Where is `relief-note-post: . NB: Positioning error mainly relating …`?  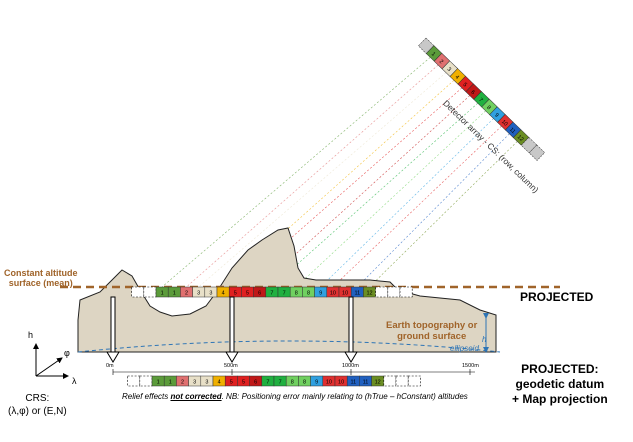 relief-note-post: . NB: Positioning error mainly relating … is located at coordinates (344, 396).